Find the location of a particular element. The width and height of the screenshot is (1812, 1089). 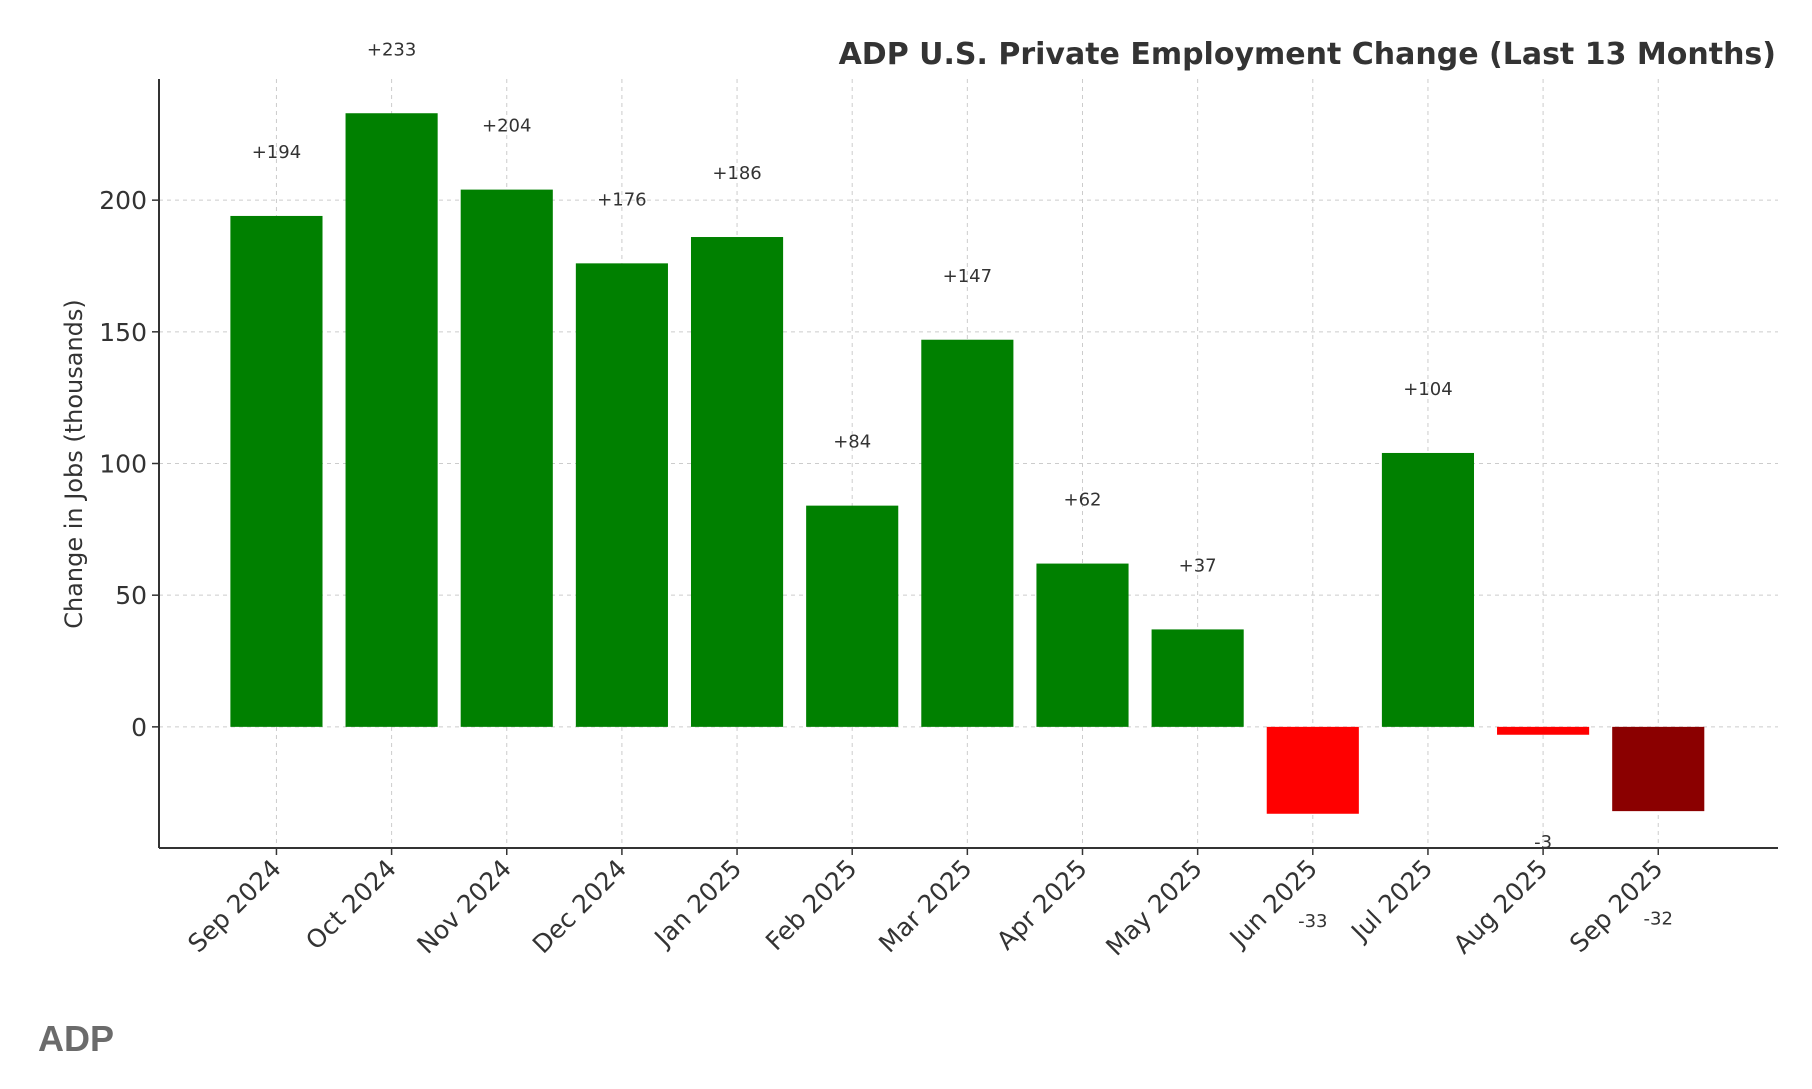

data-label: +104 is located at coordinates (1427, 389).